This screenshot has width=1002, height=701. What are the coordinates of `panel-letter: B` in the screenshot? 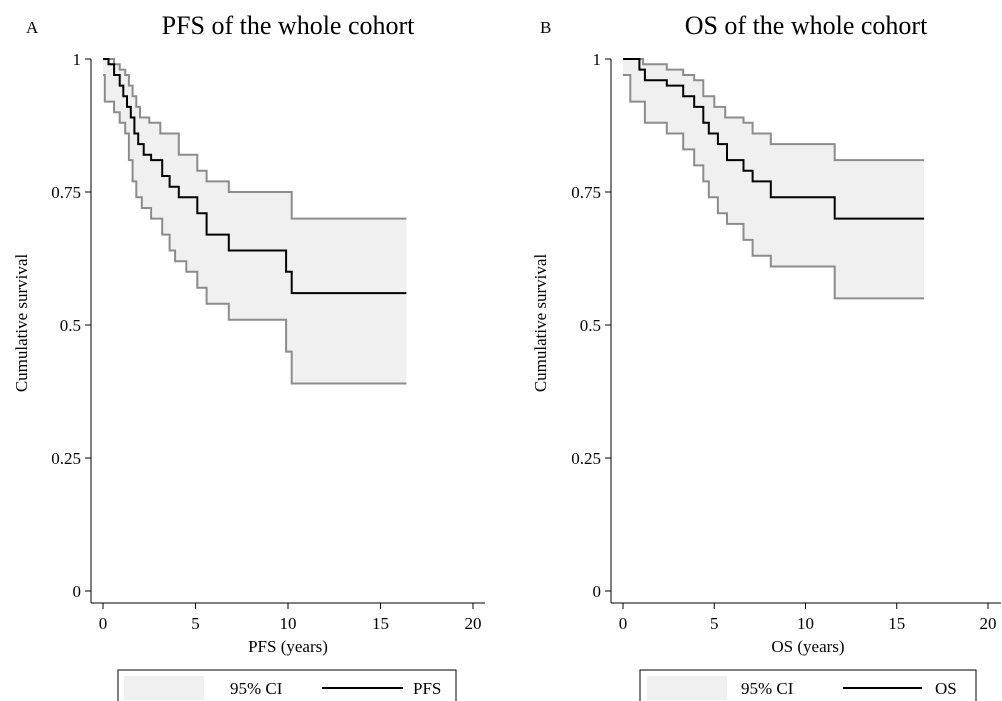 It's located at (545, 27).